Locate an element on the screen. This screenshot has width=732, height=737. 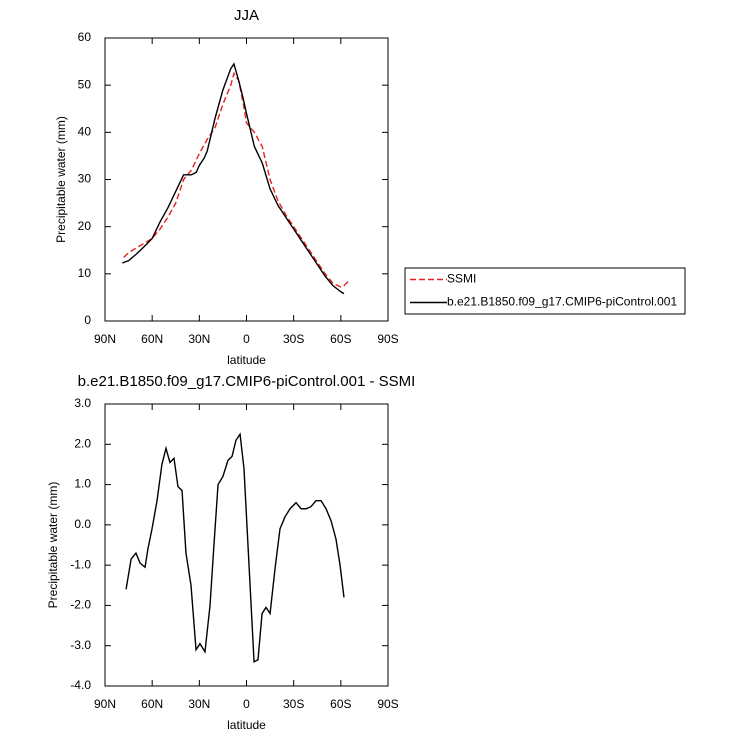
y-tick-label: 10 is located at coordinates (85, 273).